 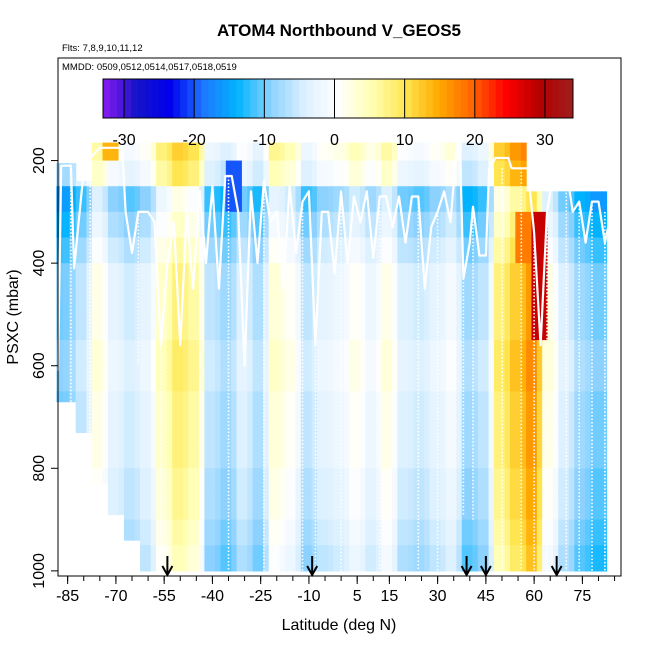 What do you see at coordinates (534, 596) in the screenshot?
I see `x-tick-label: 60` at bounding box center [534, 596].